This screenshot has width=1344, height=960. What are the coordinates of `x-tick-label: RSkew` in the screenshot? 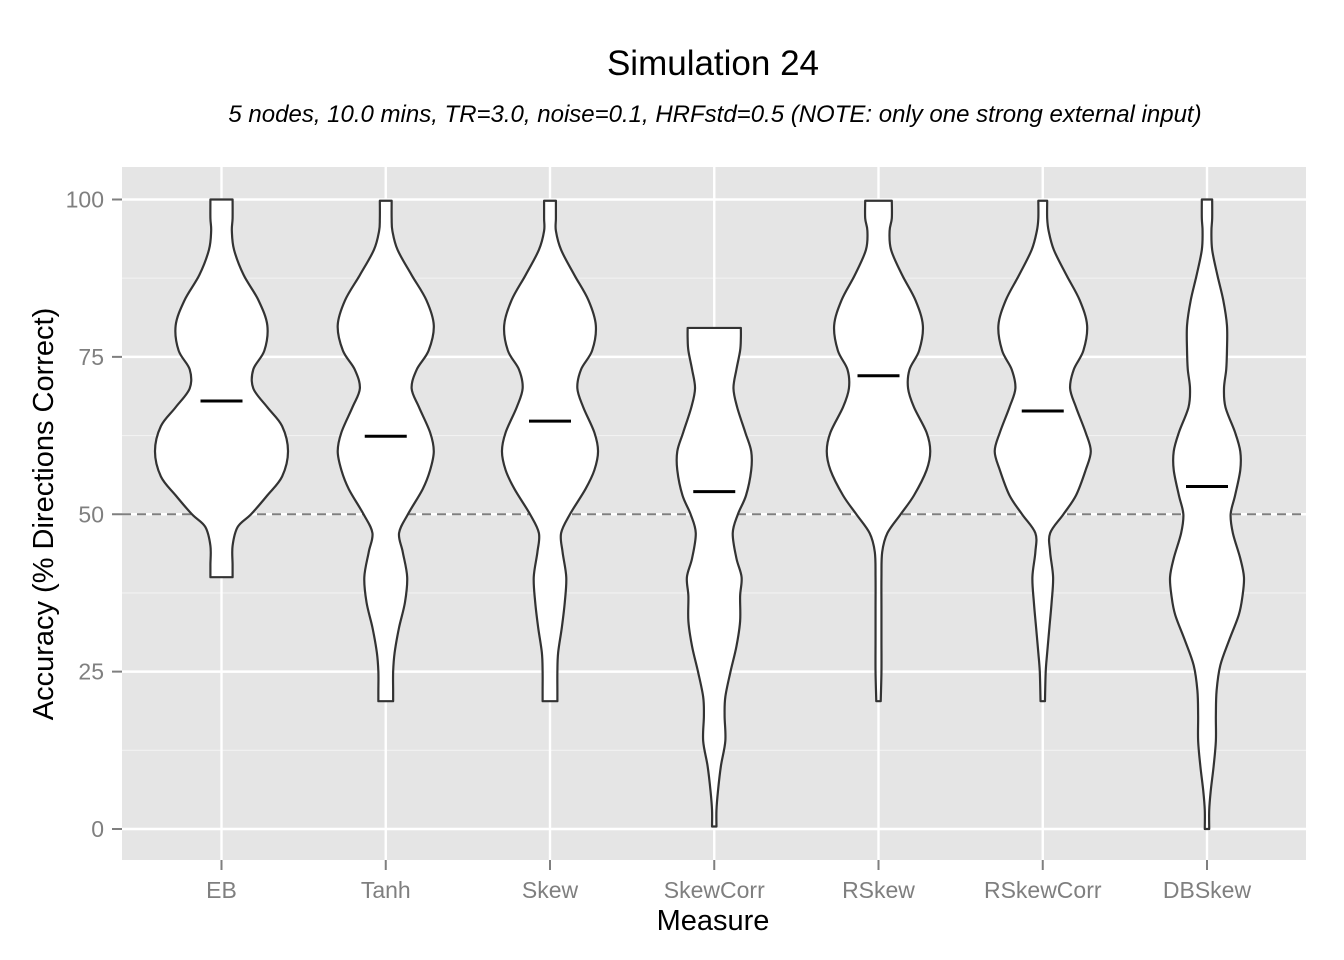 It's located at (878, 890).